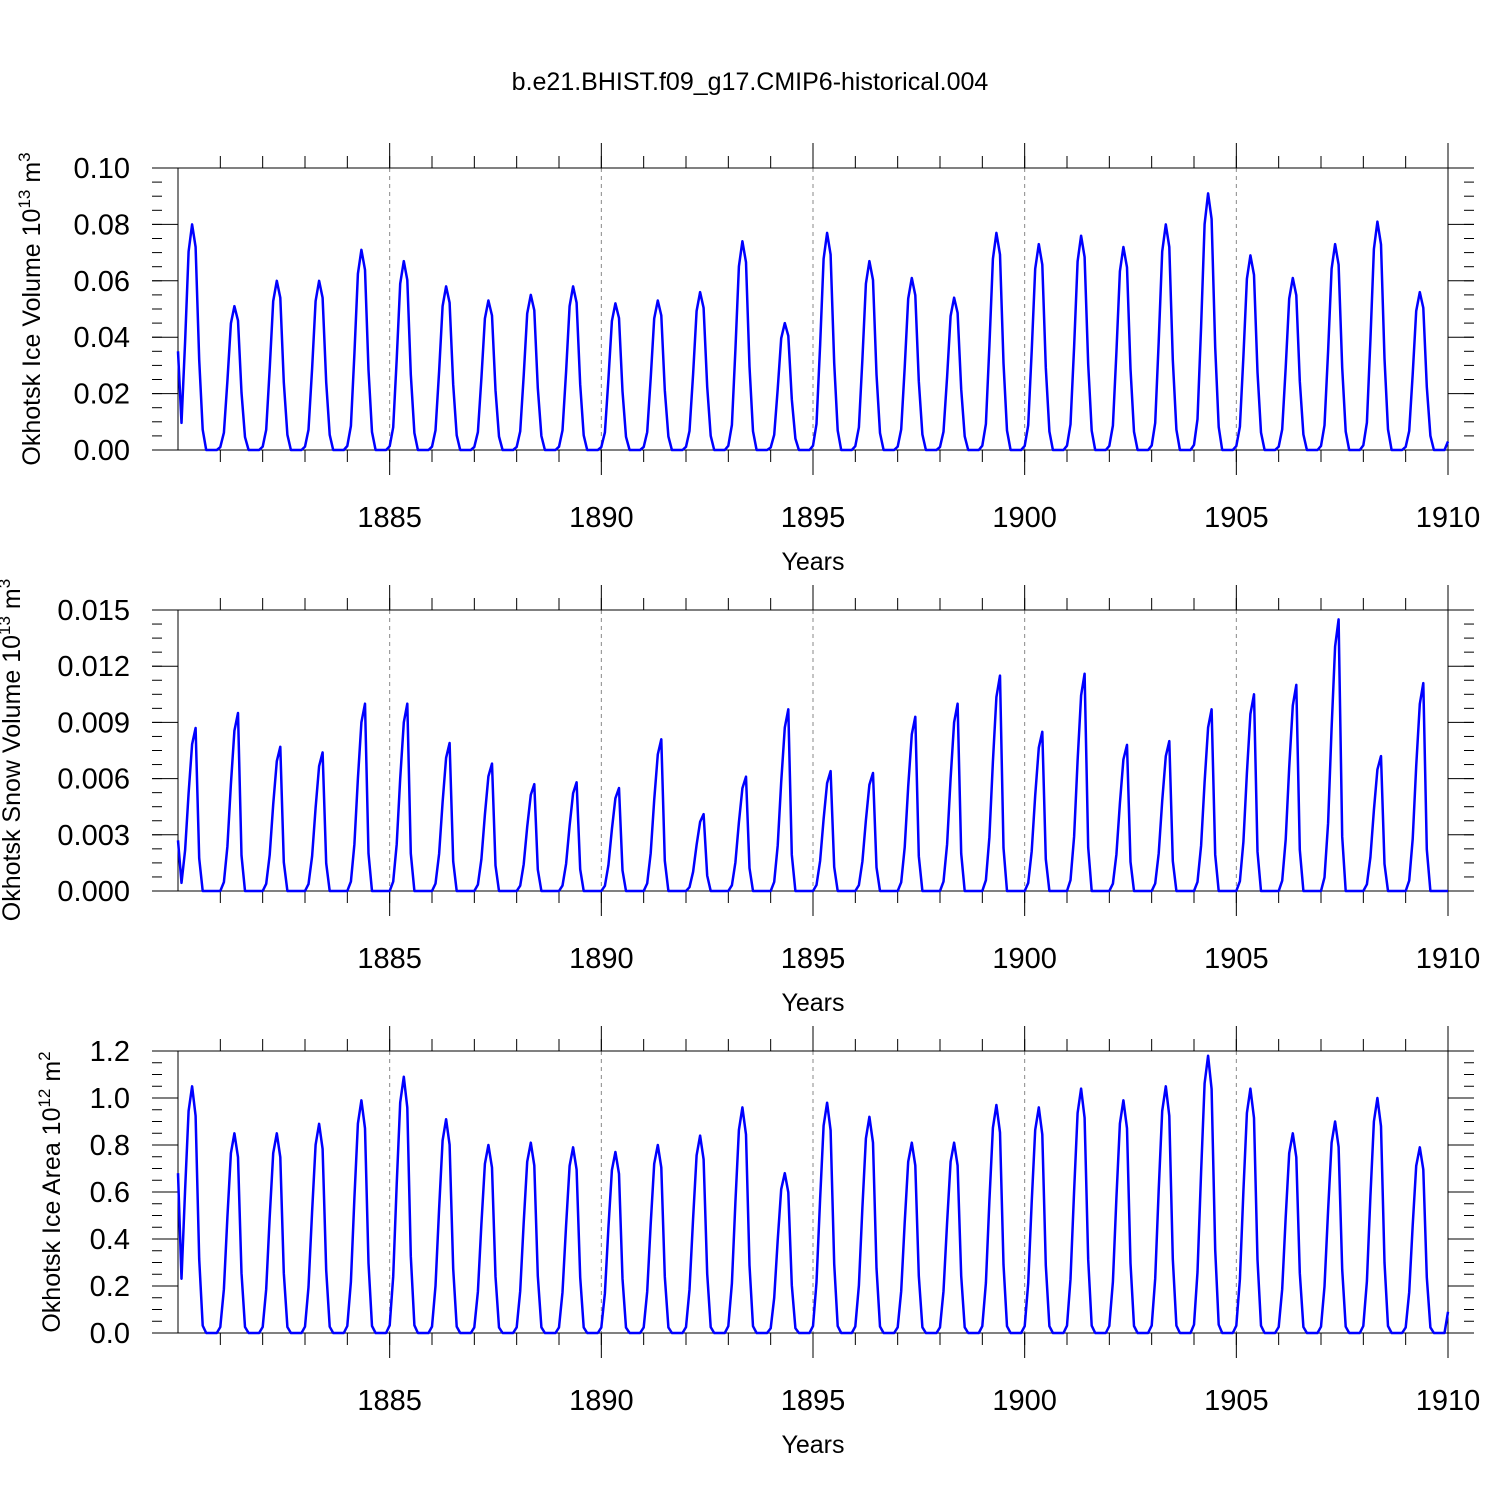  What do you see at coordinates (110, 1240) in the screenshot?
I see `y-tick-label: 0.4` at bounding box center [110, 1240].